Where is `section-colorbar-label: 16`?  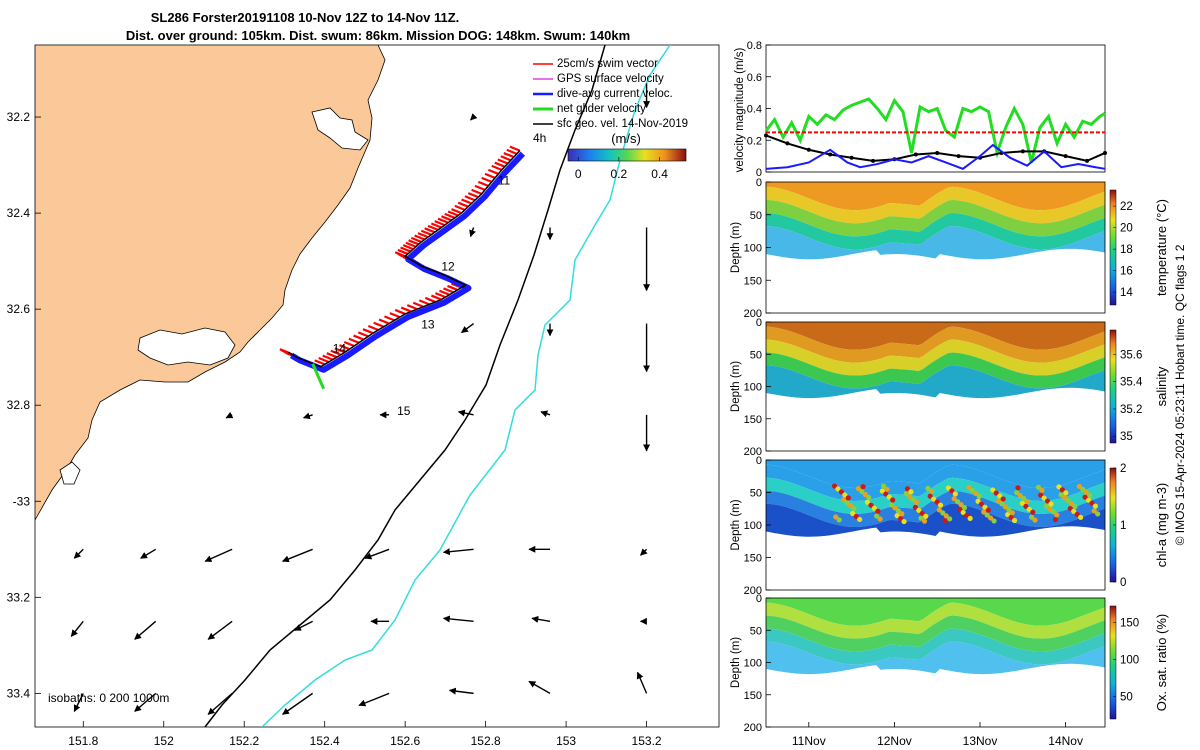 section-colorbar-label: 16 is located at coordinates (1126, 272).